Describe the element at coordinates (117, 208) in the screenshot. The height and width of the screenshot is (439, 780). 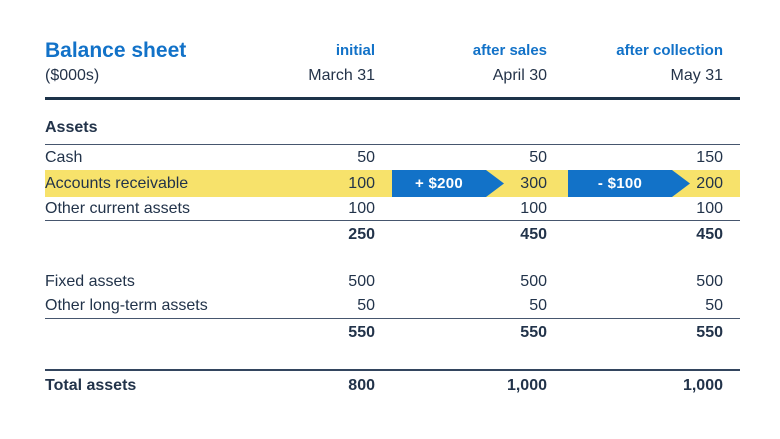
I see `row-label: Other current assets` at that location.